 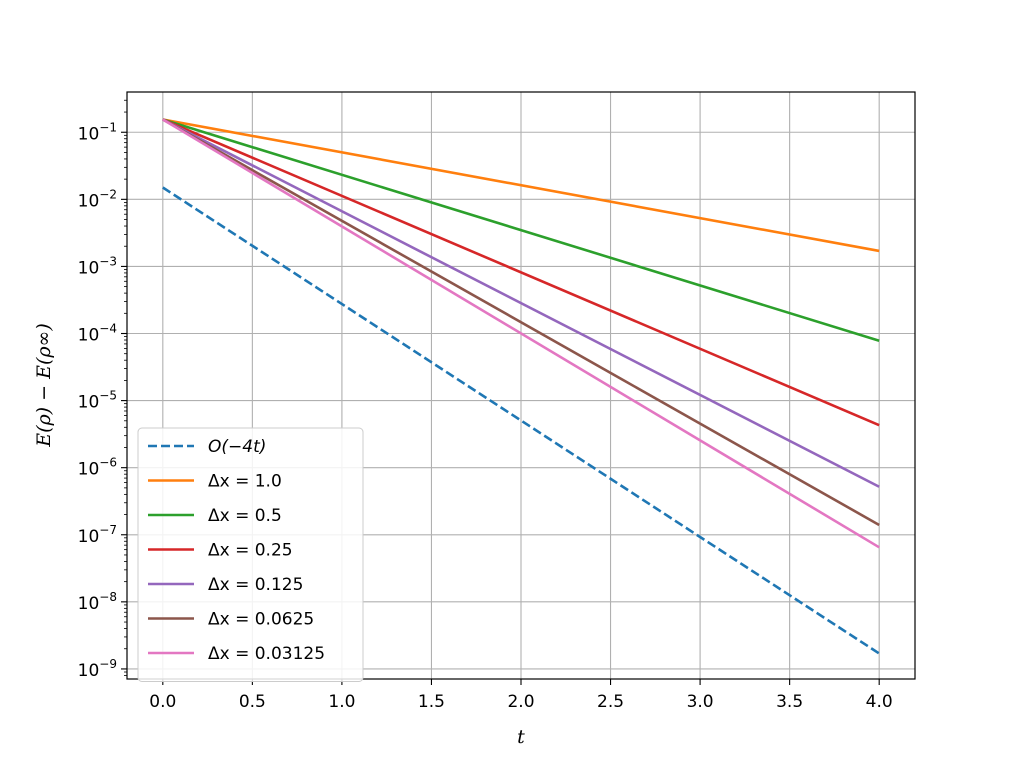 What do you see at coordinates (97, 266) in the screenshot?
I see `y-tick-label: 10⁻³` at bounding box center [97, 266].